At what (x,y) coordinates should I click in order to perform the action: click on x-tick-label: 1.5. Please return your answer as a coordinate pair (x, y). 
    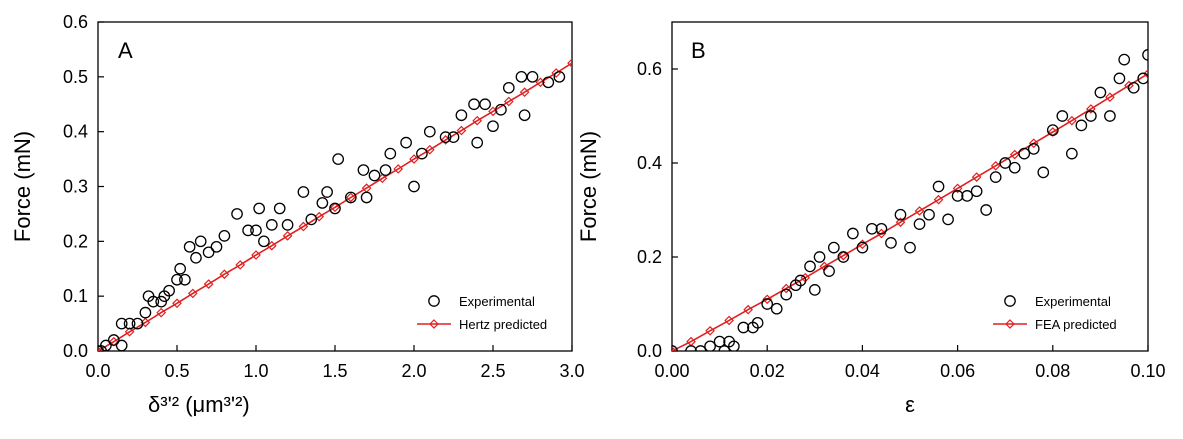
    Looking at the image, I should click on (334, 371).